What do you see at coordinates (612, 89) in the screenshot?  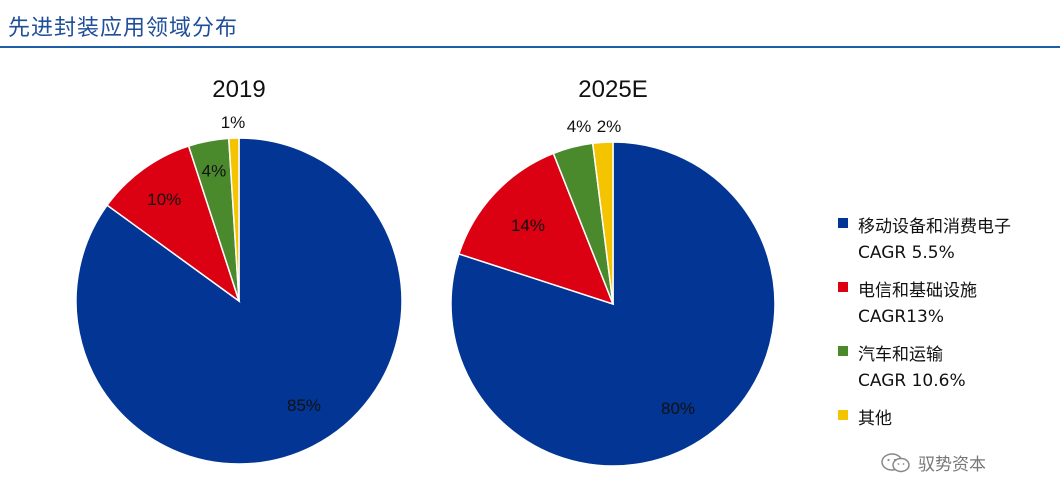 I see `pie-title: 2025E` at bounding box center [612, 89].